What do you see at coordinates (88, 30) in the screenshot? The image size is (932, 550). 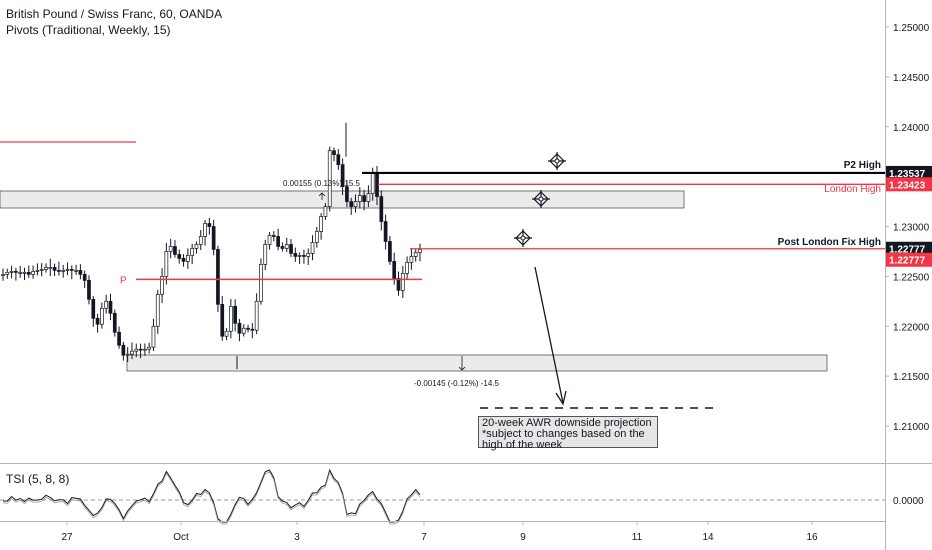 I see `pivots-legend: Pivots (Traditional, Weekly, 15)` at bounding box center [88, 30].